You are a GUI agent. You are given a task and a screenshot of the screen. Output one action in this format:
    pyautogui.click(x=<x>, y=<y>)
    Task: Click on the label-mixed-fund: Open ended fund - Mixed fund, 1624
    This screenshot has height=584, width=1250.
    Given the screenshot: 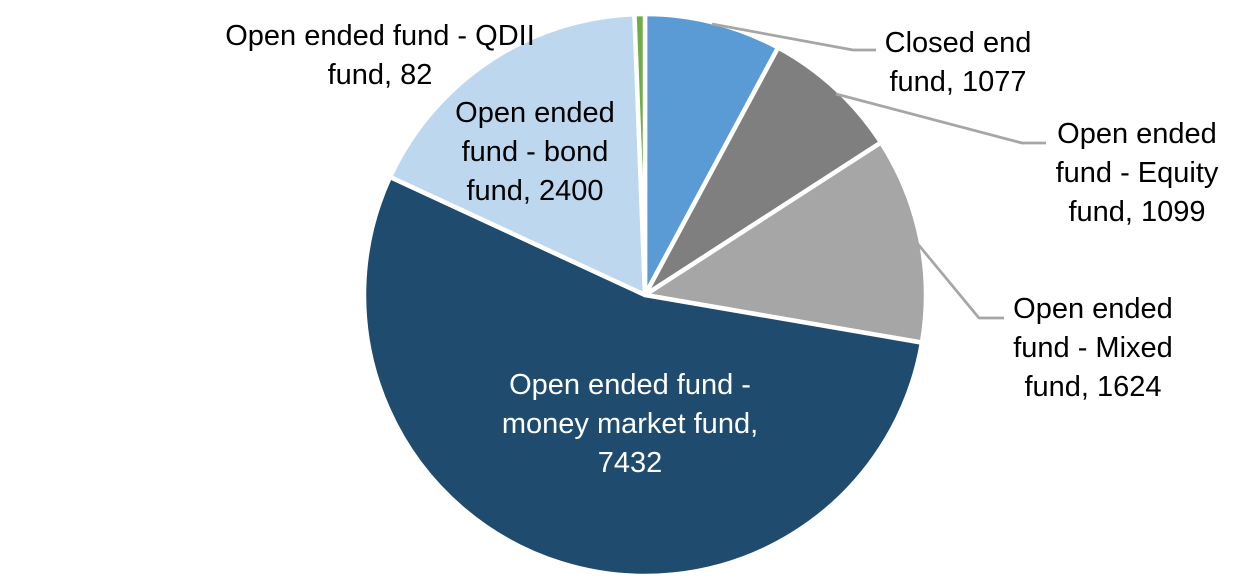 What is the action you would take?
    pyautogui.click(x=1093, y=348)
    